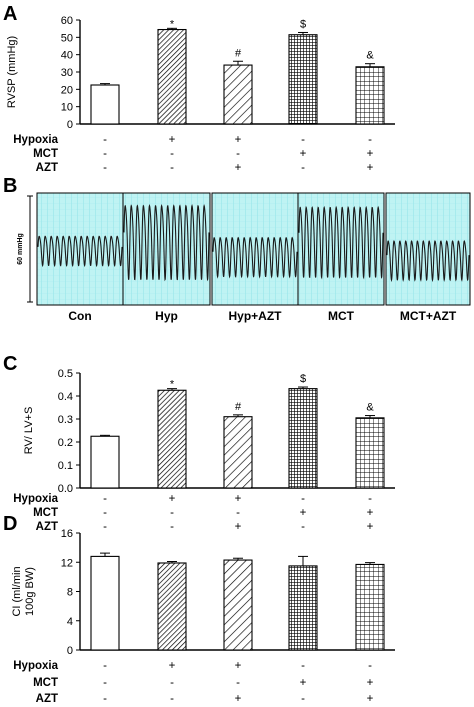  What do you see at coordinates (65, 443) in the screenshot?
I see `y-tick-label: 0.2` at bounding box center [65, 443].